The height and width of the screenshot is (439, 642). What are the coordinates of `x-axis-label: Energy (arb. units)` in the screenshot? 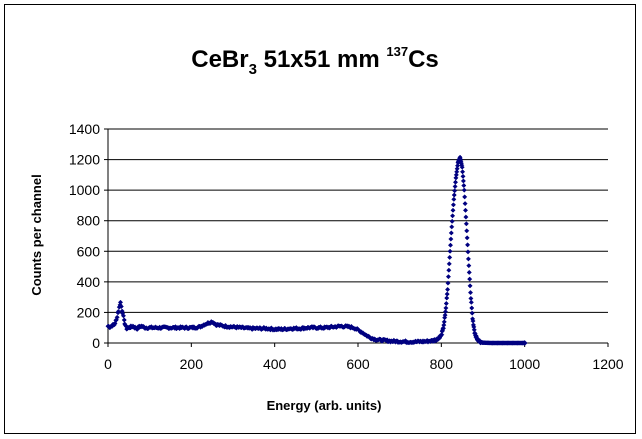 It's located at (324, 405).